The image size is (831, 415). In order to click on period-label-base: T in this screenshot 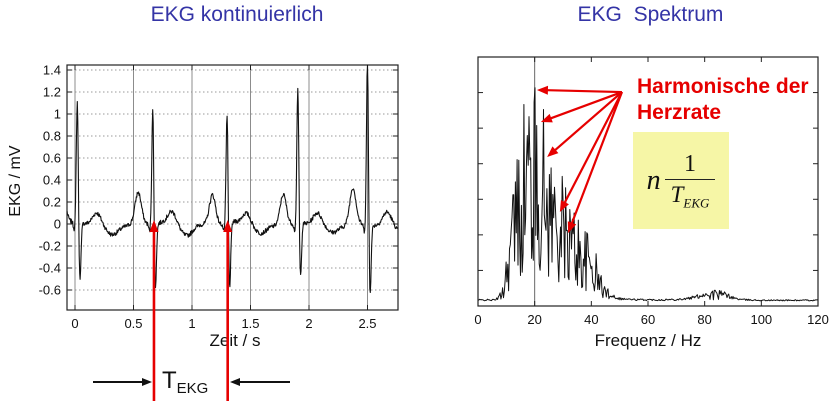, I will do `click(169, 380)`.